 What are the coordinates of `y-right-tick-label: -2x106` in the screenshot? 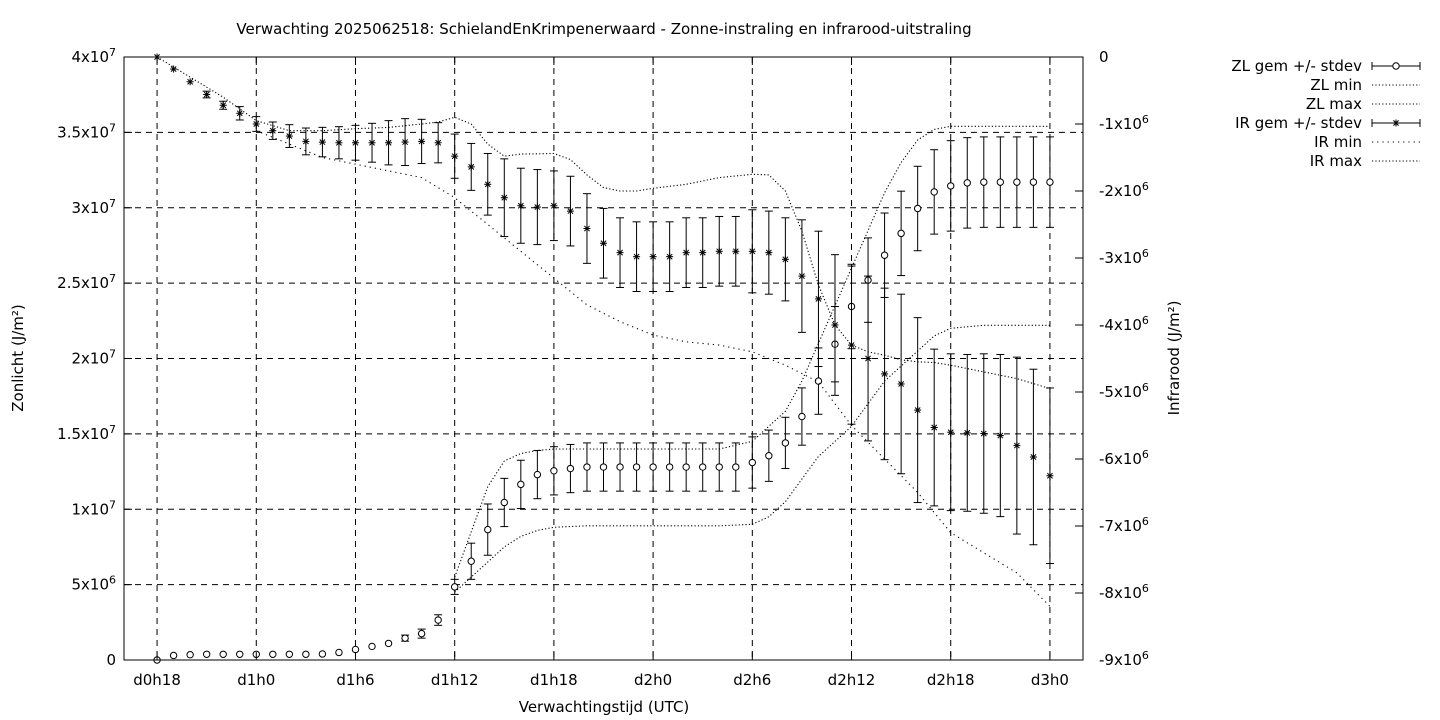 It's located at (1124, 190).